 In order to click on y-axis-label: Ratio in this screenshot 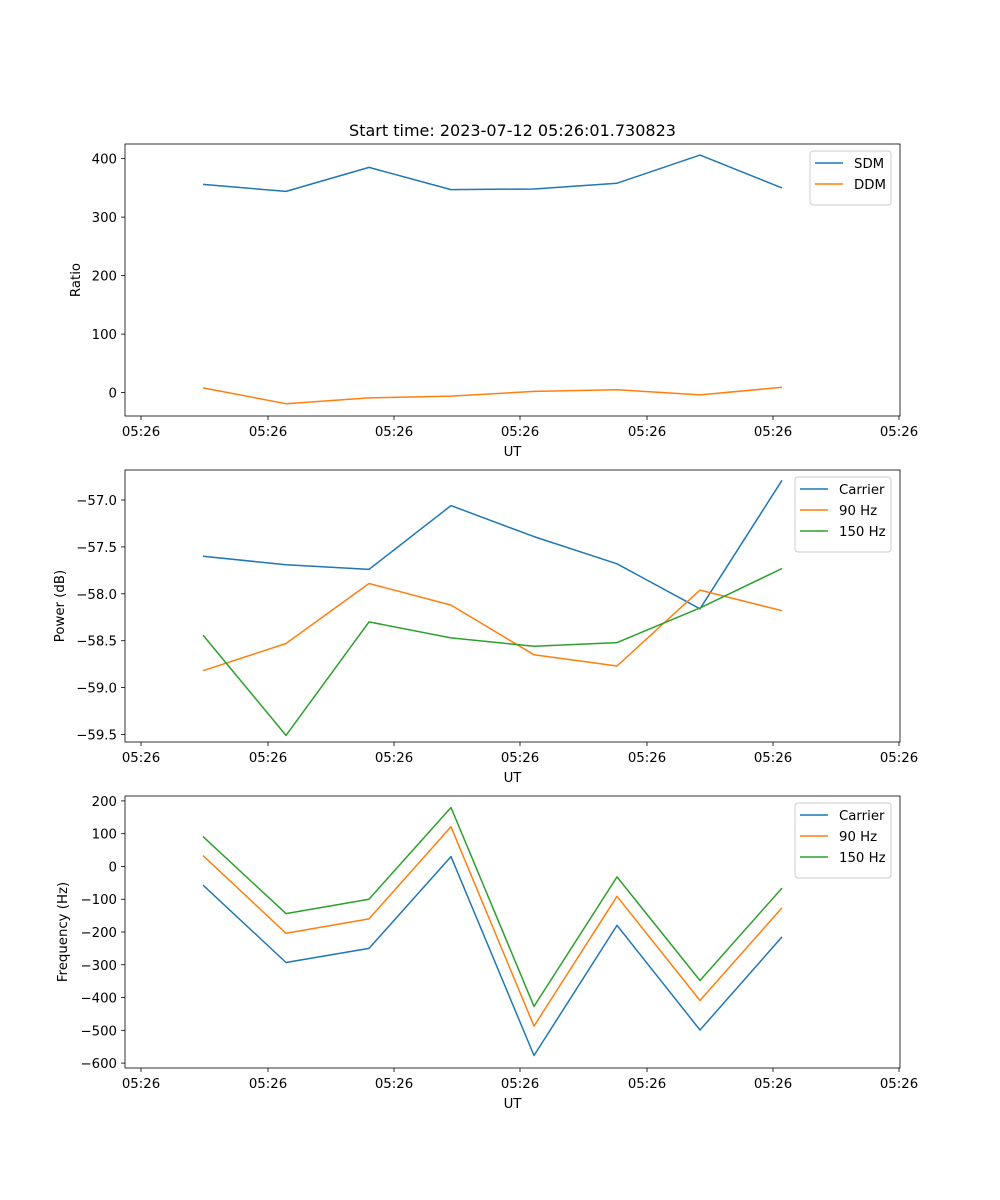, I will do `click(76, 280)`.